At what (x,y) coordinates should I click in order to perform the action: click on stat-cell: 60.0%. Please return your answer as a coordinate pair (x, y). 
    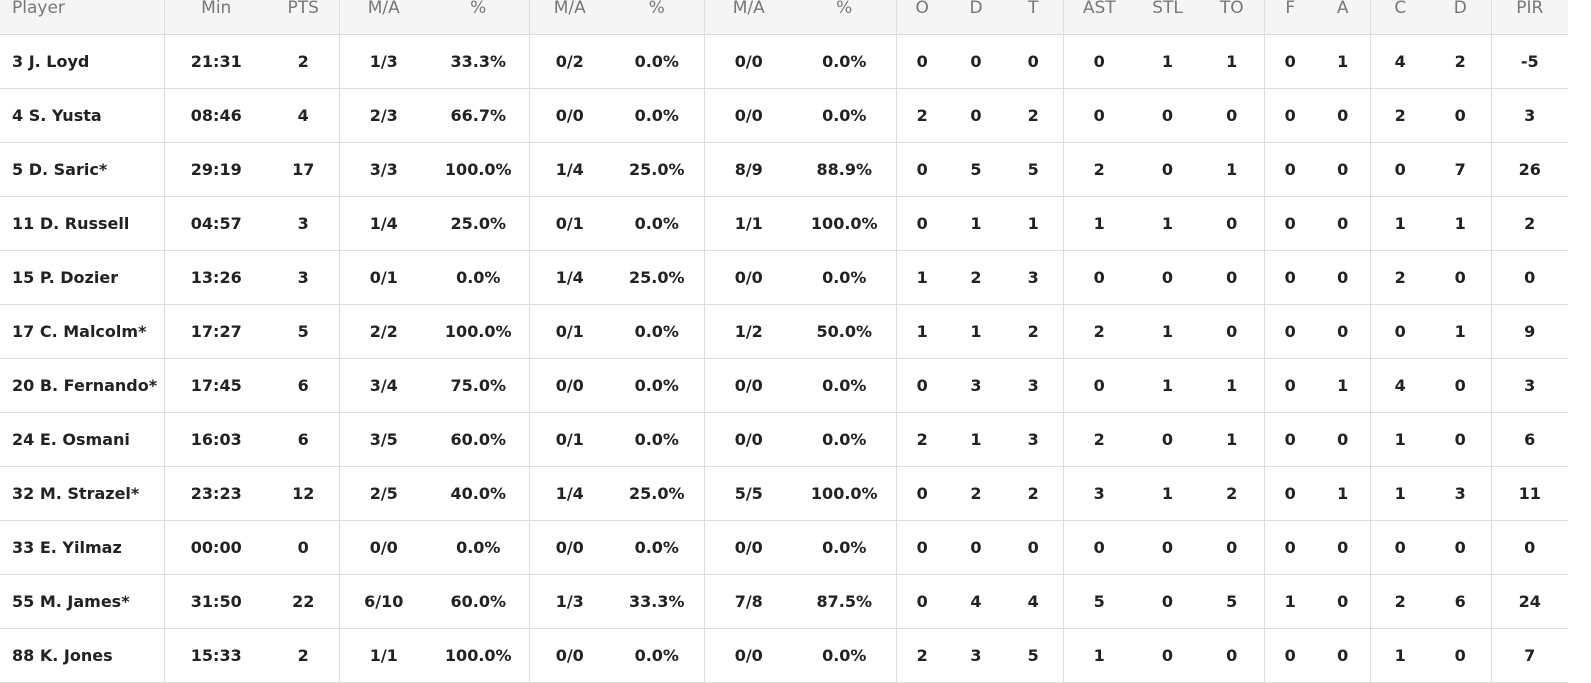
    Looking at the image, I should click on (479, 601).